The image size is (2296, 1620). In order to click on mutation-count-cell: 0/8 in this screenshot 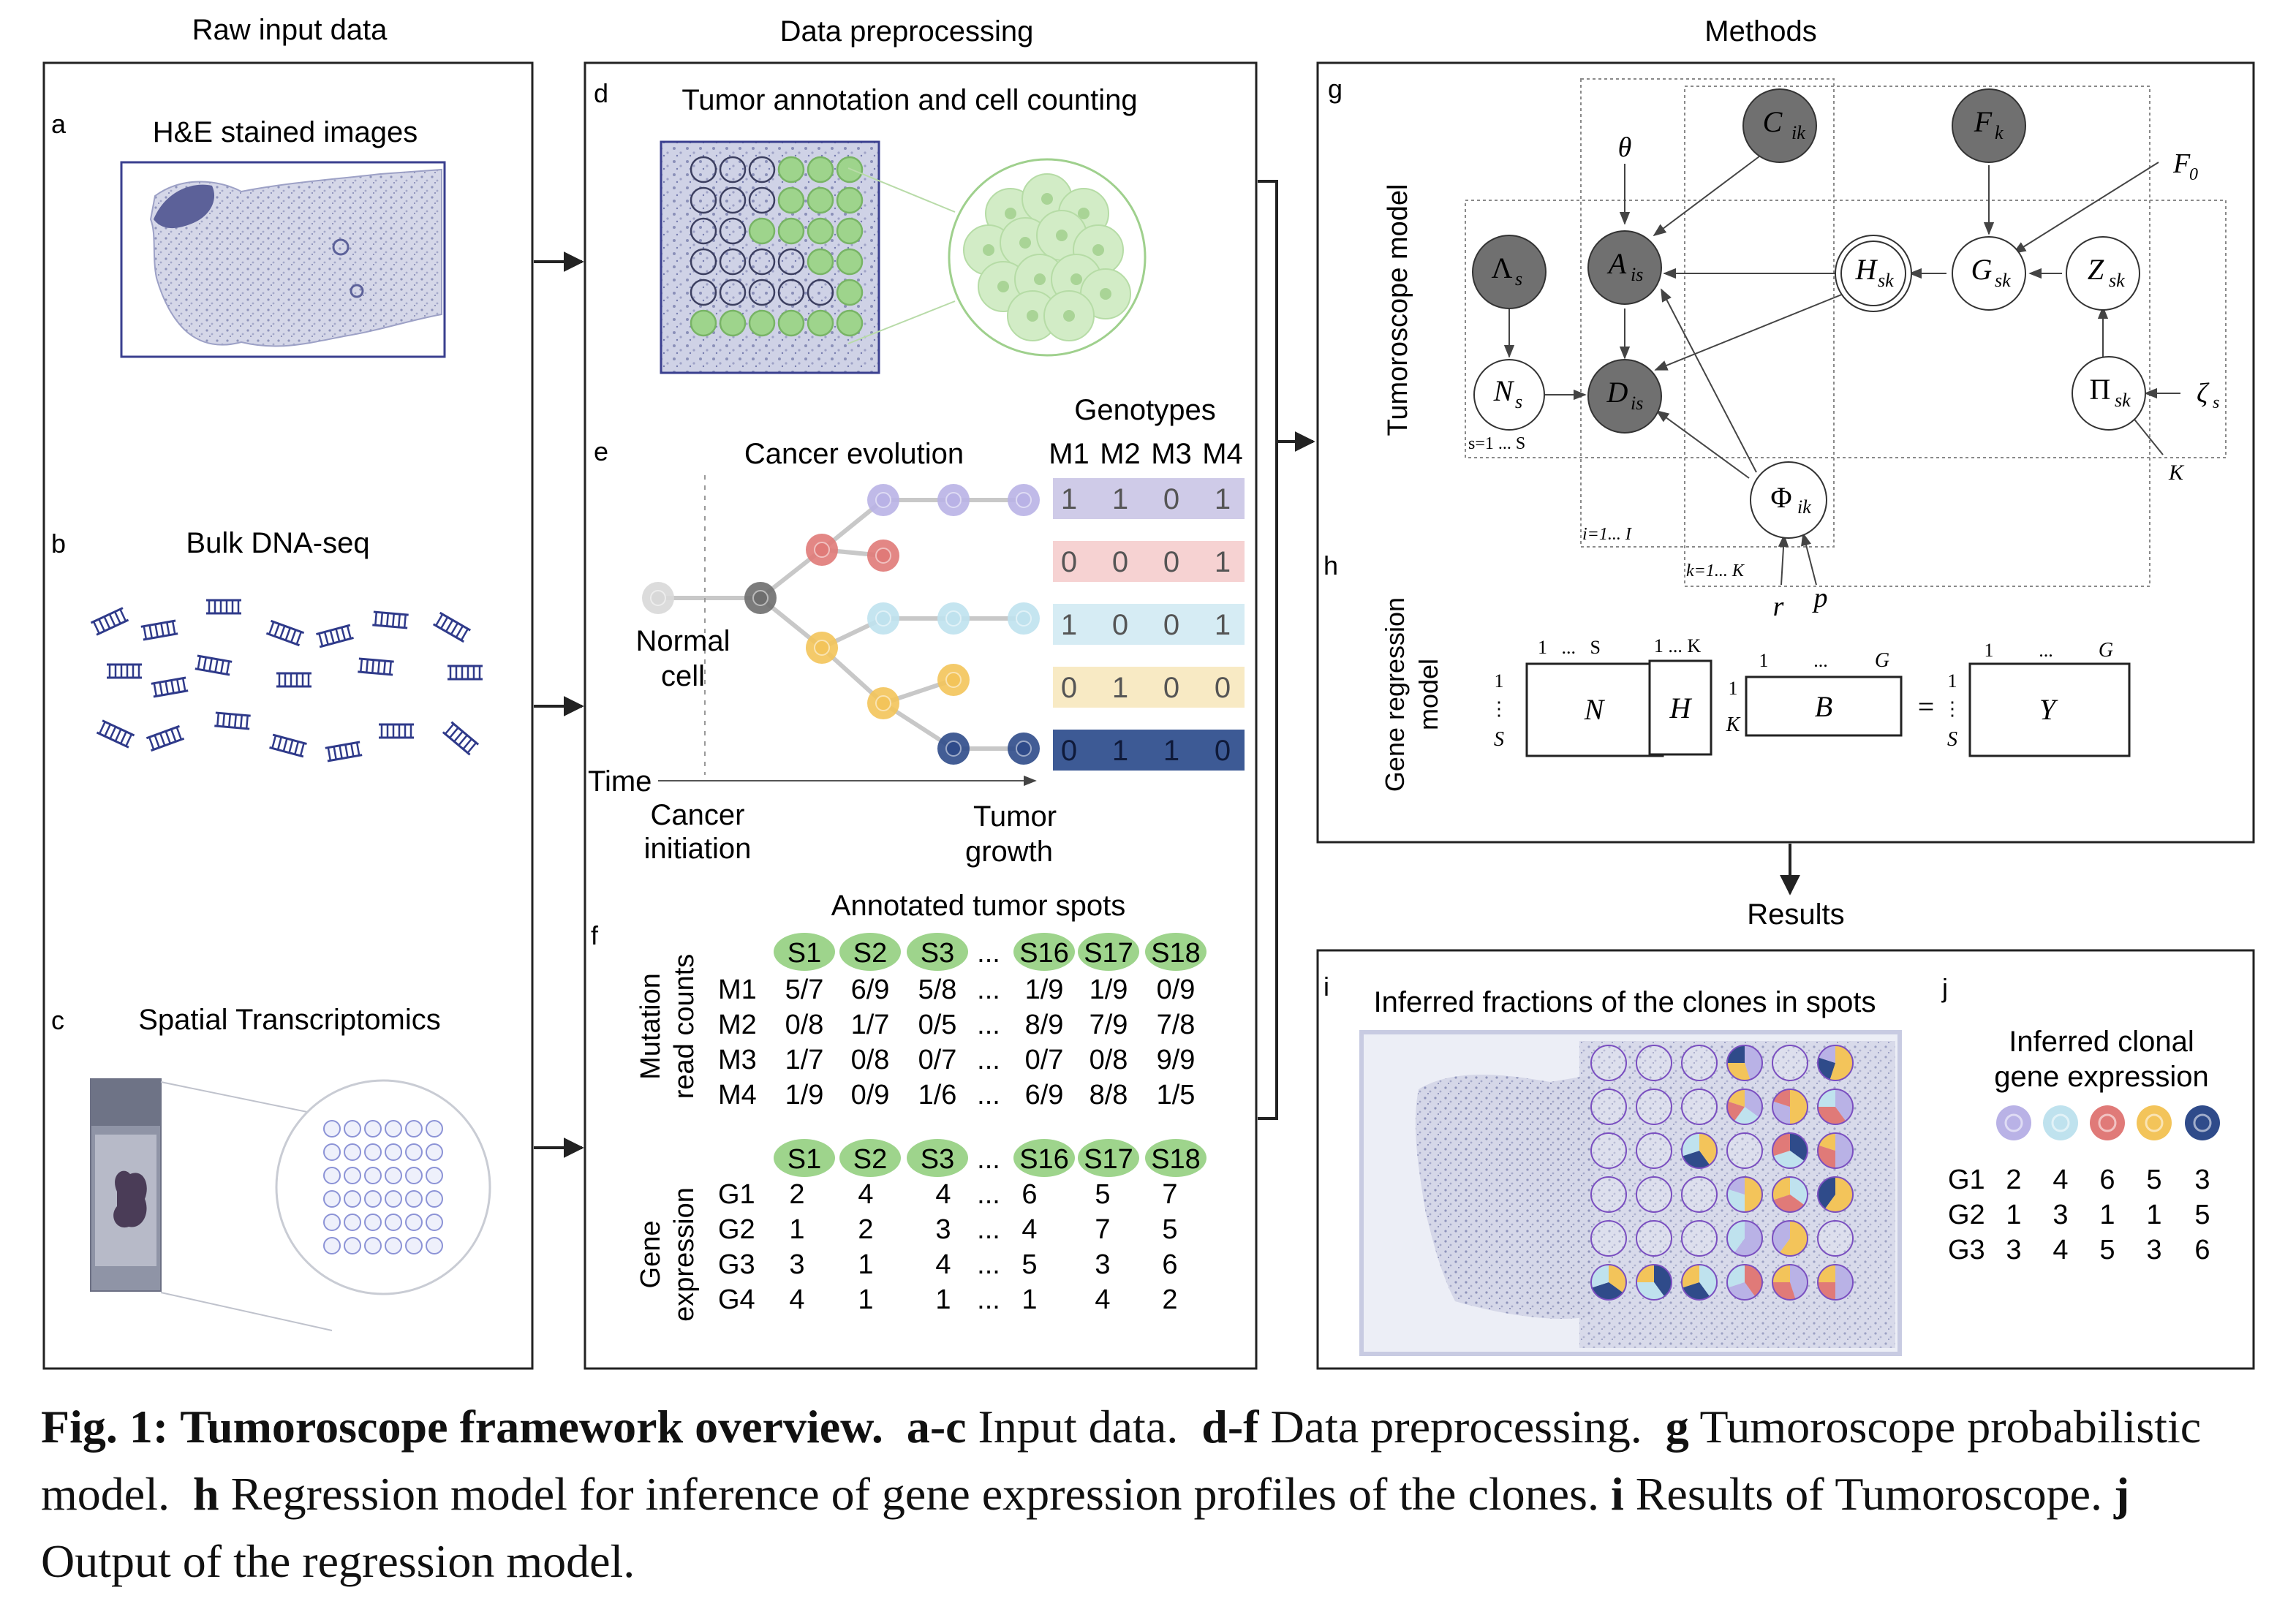, I will do `click(870, 1060)`.